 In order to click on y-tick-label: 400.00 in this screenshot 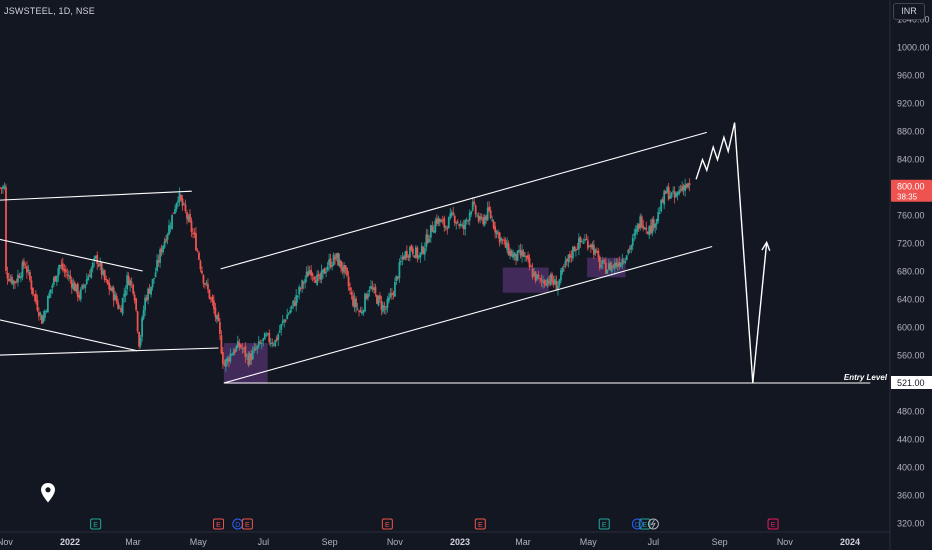, I will do `click(911, 468)`.